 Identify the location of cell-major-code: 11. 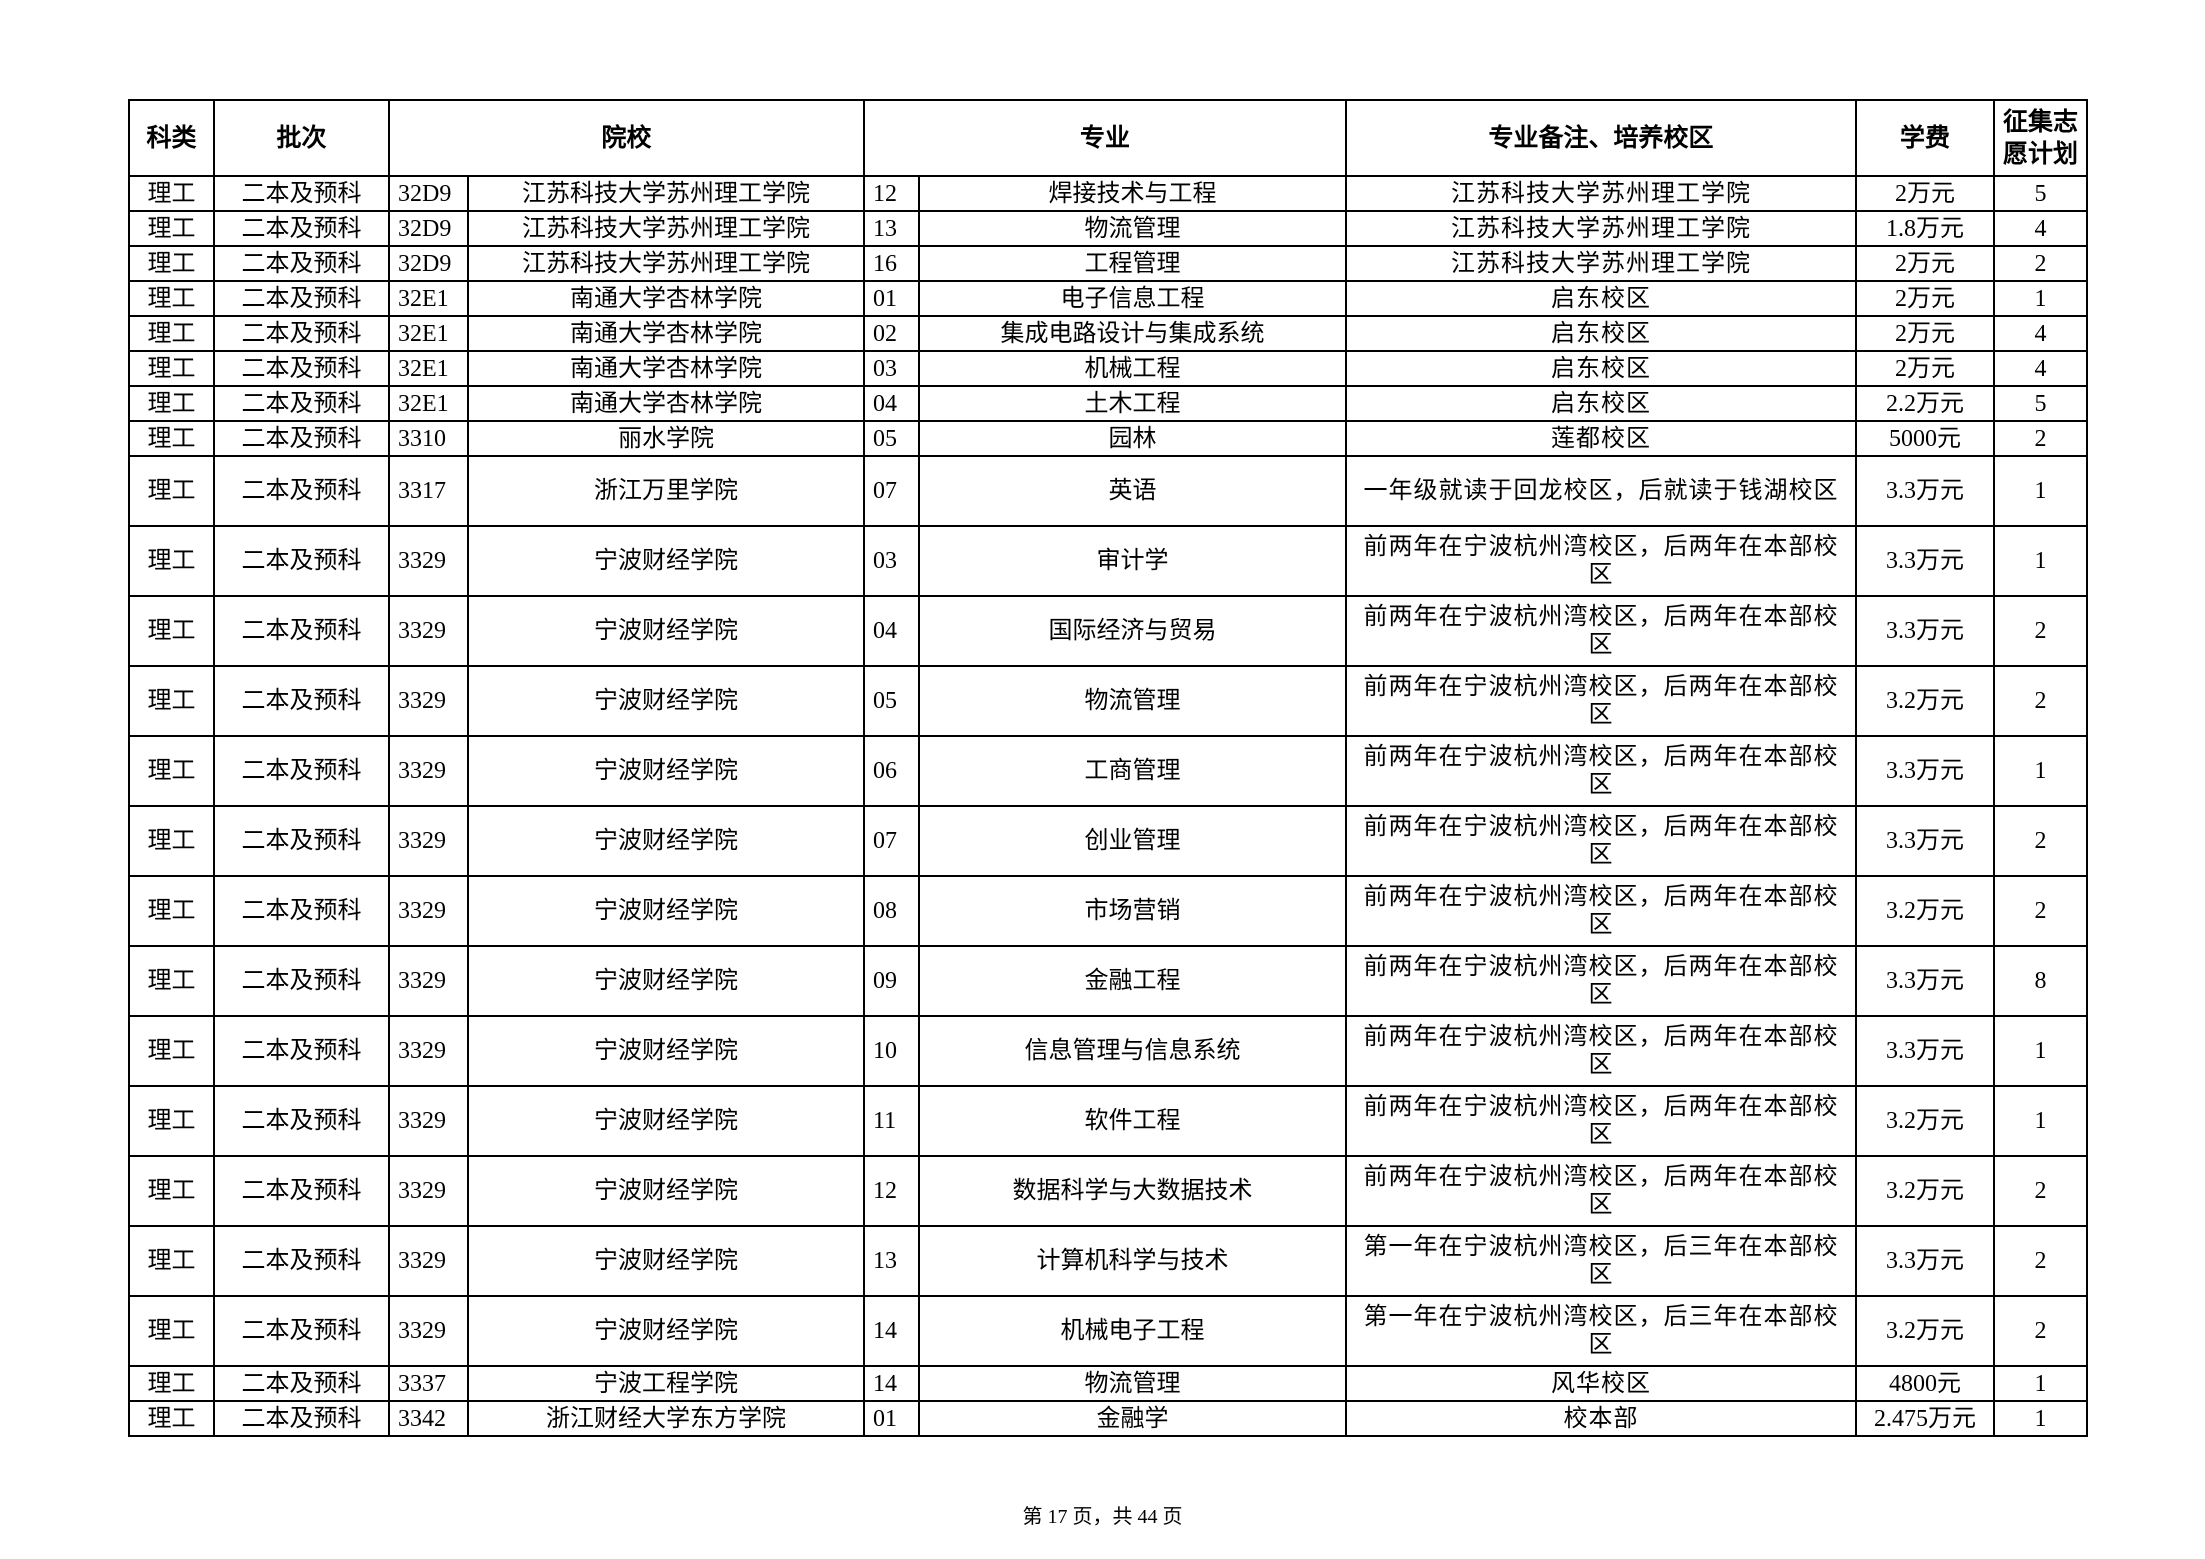
(892, 1121).